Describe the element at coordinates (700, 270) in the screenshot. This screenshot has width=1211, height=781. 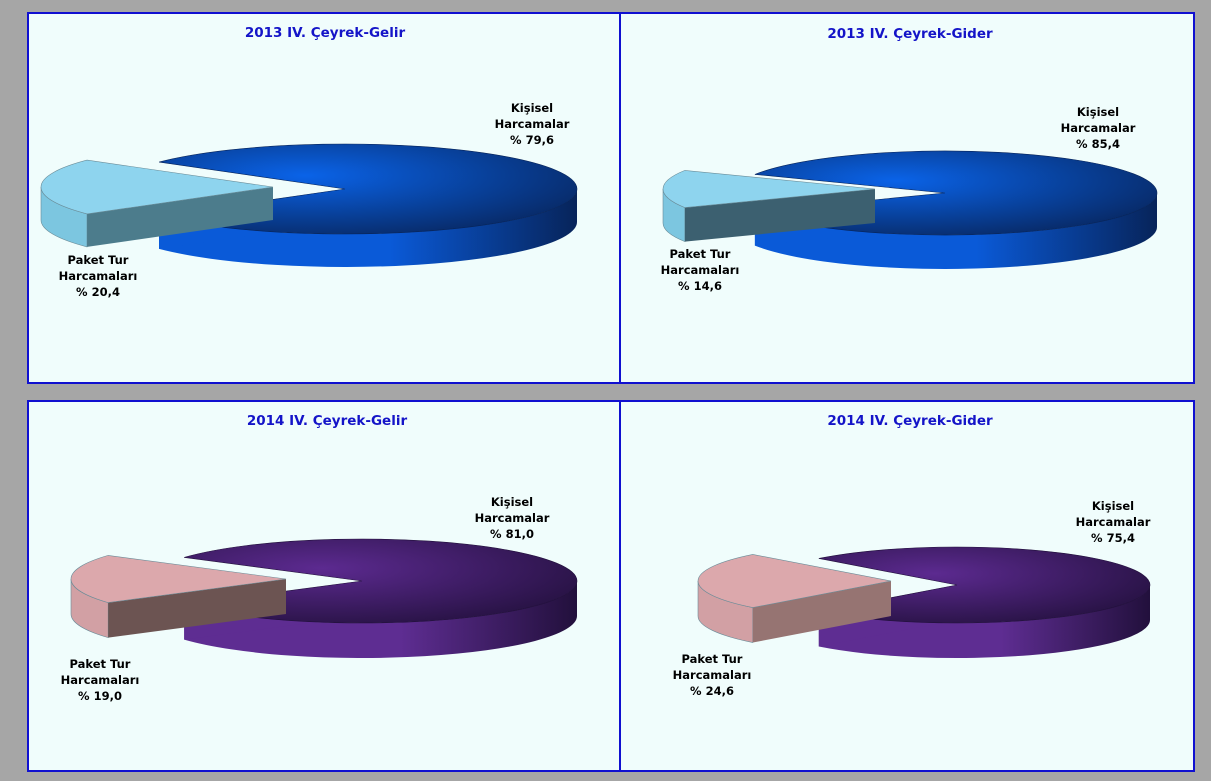
I see `minor-slice-label: Paket Tur Harcamaları% 14,6` at that location.